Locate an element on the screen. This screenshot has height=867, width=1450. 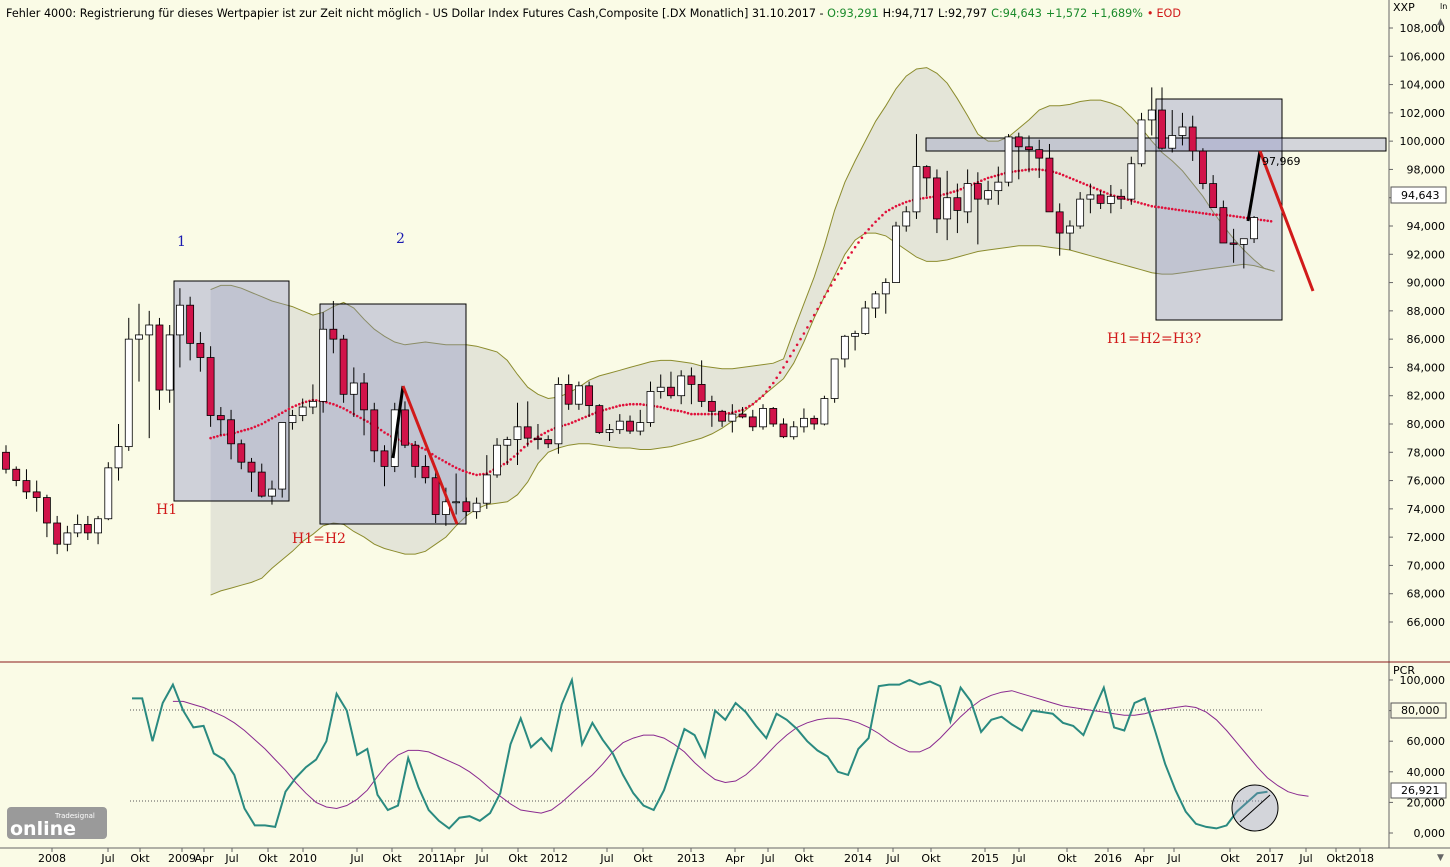
scroll-down-icon: ▼ is located at coordinates (1440, 858).